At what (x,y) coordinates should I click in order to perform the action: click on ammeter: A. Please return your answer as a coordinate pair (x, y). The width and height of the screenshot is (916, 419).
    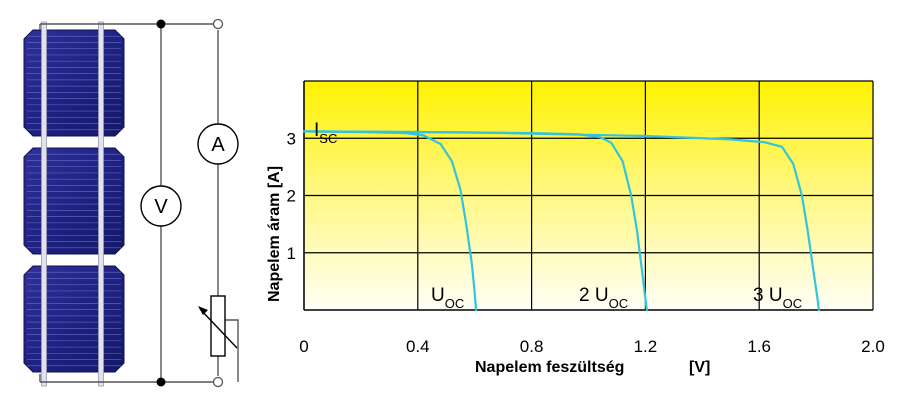
    Looking at the image, I should click on (218, 144).